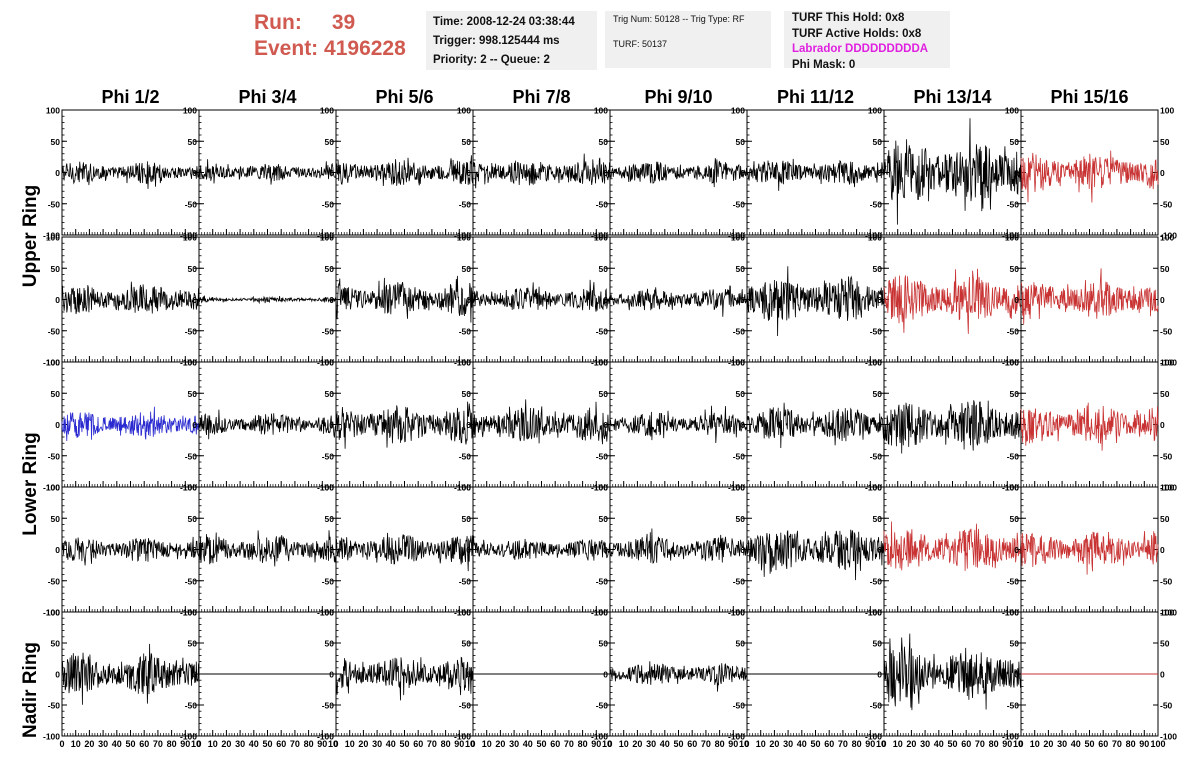  I want to click on y-tick-label-right: -100, so click(1168, 236).